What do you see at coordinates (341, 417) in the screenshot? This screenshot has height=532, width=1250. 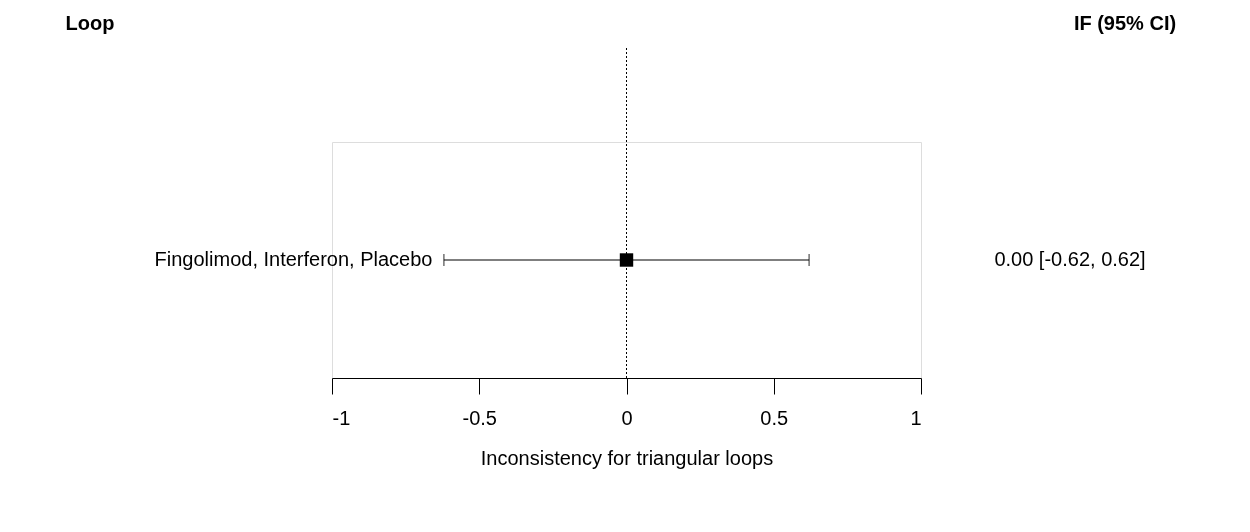 I see `x-tick-label: -1` at bounding box center [341, 417].